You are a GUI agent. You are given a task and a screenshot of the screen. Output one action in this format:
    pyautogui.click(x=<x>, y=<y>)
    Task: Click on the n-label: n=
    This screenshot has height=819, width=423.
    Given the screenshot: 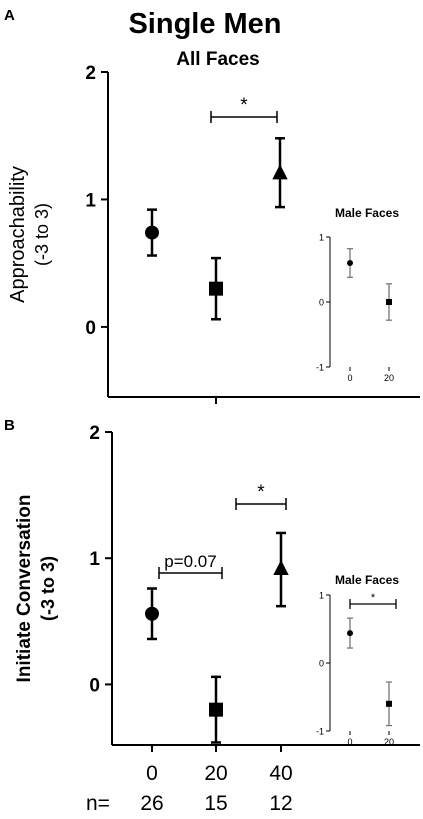 What is the action you would take?
    pyautogui.click(x=98, y=803)
    